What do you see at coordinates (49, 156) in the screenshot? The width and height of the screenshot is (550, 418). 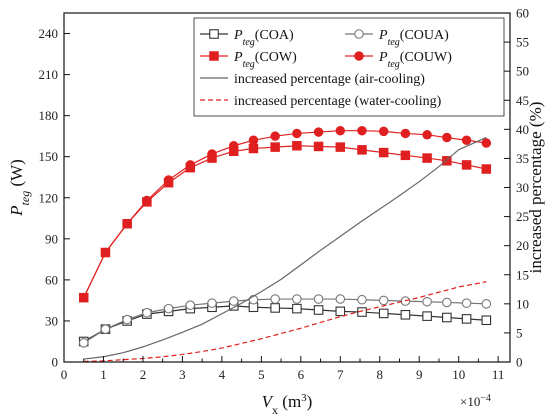 I see `y-left-tick-label: 150` at bounding box center [49, 156].